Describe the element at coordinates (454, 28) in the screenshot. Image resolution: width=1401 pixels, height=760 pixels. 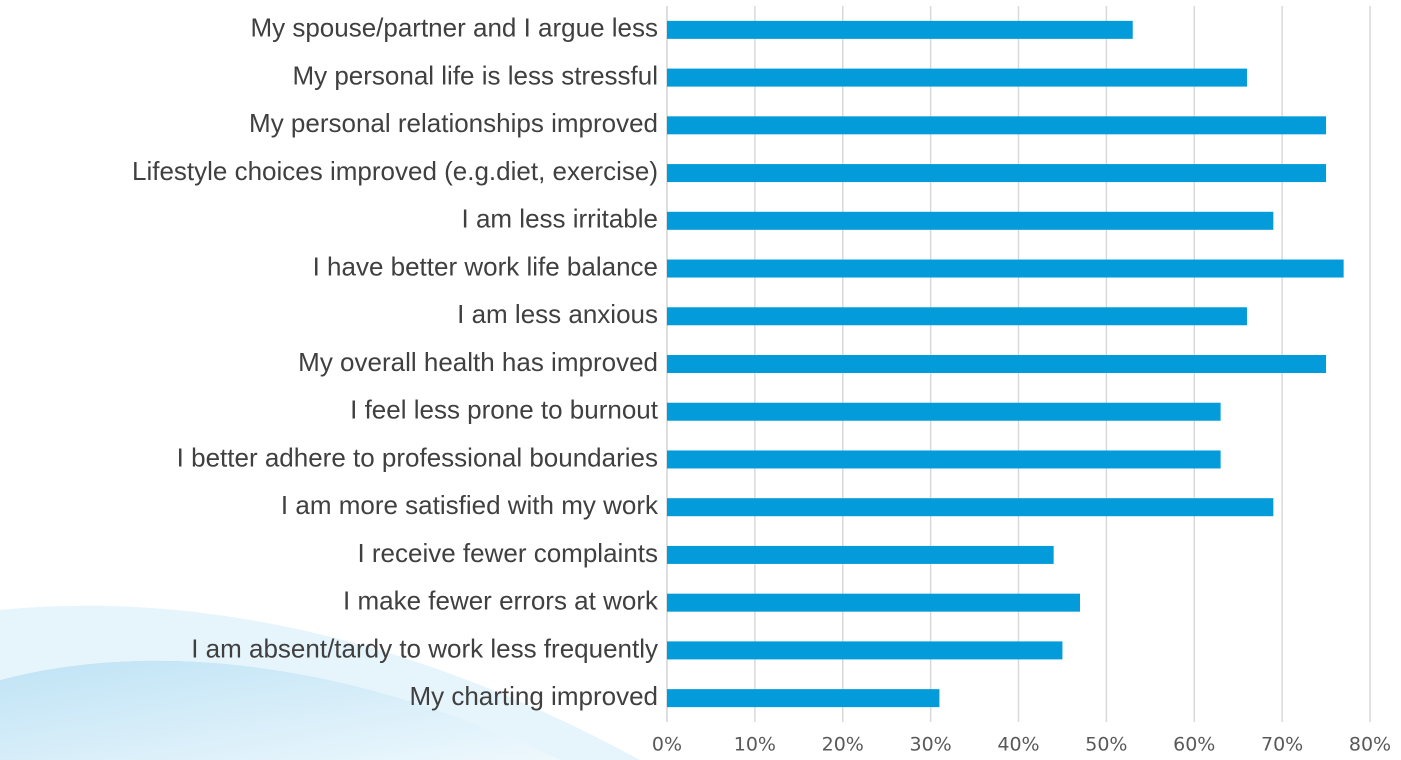
I see `y-tick-label: My spouse/partner and I argue less` at that location.